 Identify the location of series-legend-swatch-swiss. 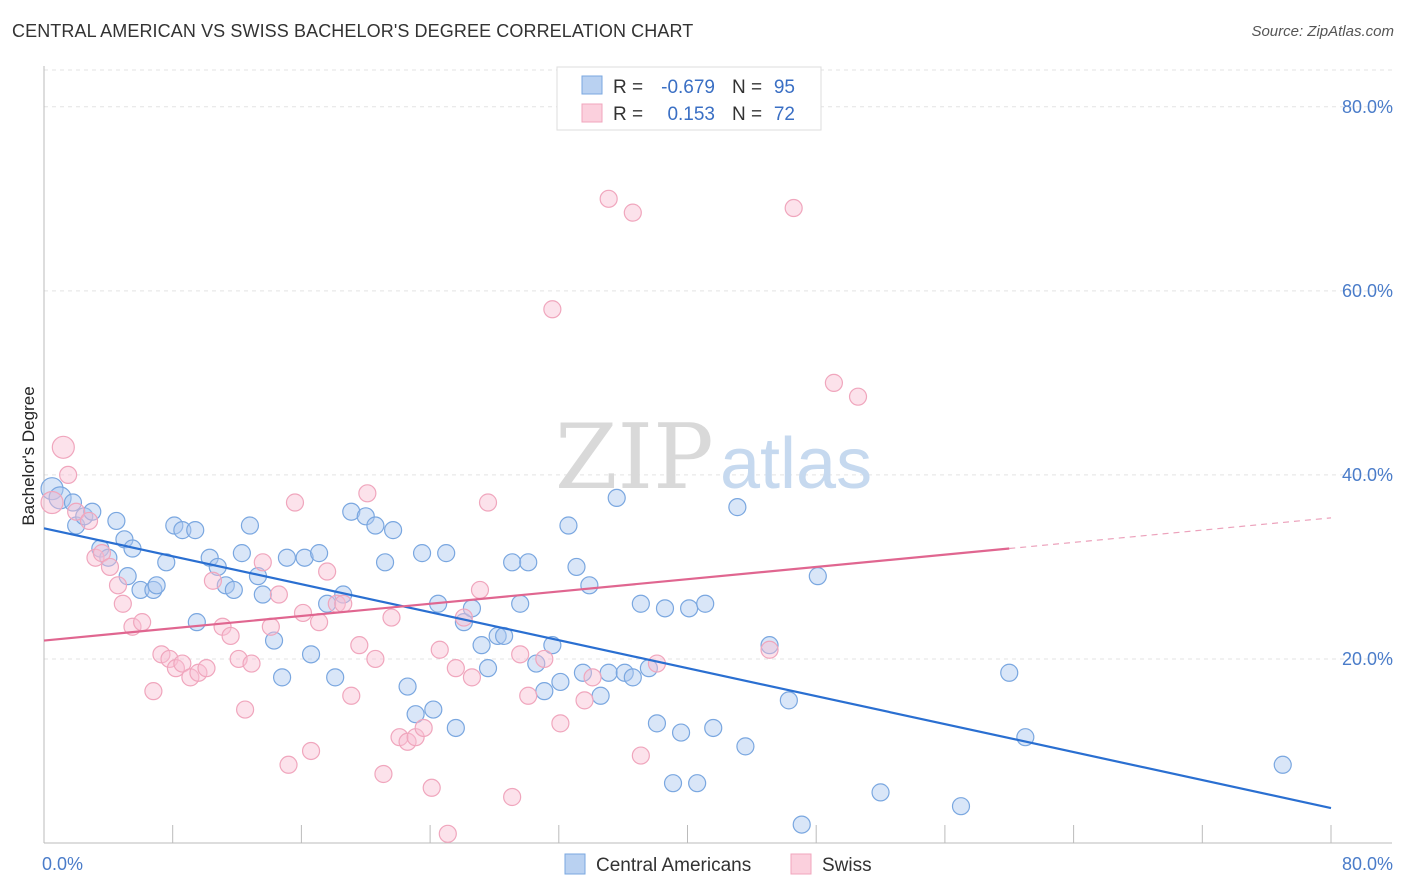
(801, 864).